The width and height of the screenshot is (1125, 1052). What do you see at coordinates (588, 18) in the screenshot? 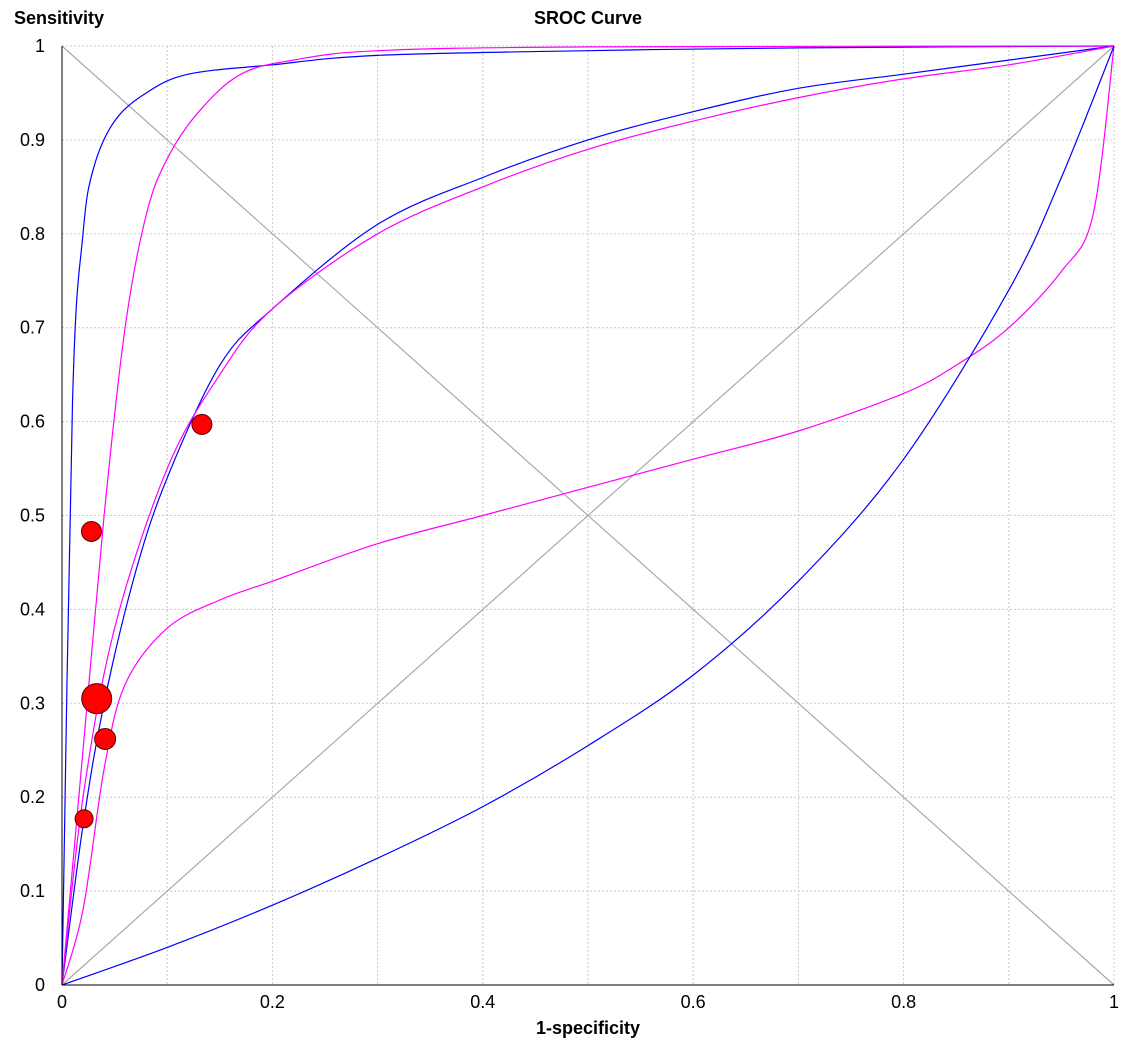
I see `chart-title: SROC Curve` at bounding box center [588, 18].